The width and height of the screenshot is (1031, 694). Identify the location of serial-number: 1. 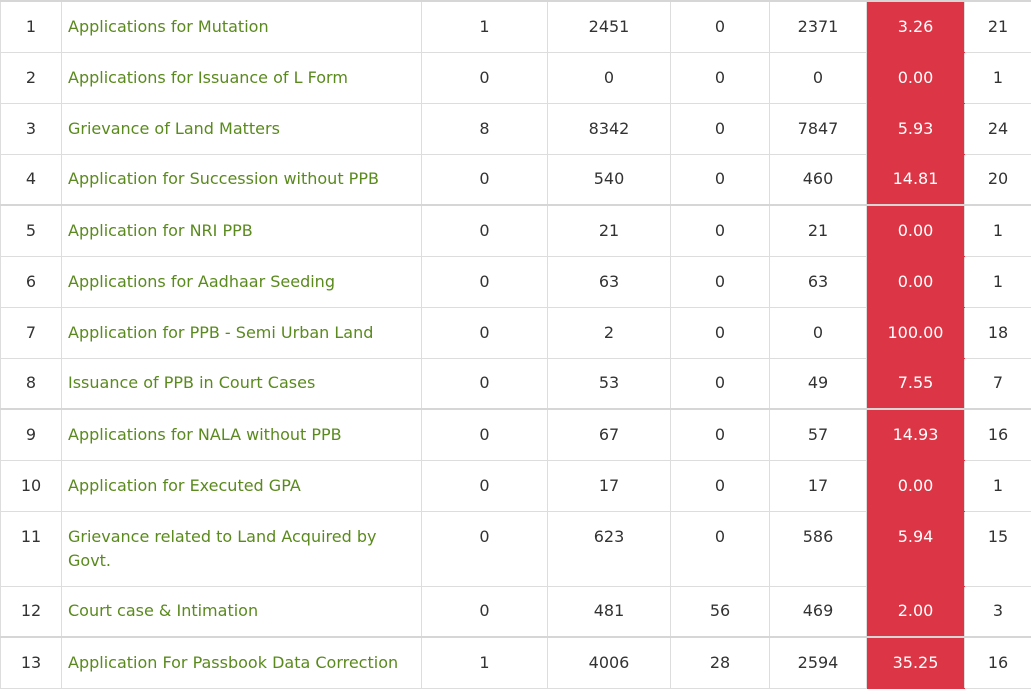
(31, 26).